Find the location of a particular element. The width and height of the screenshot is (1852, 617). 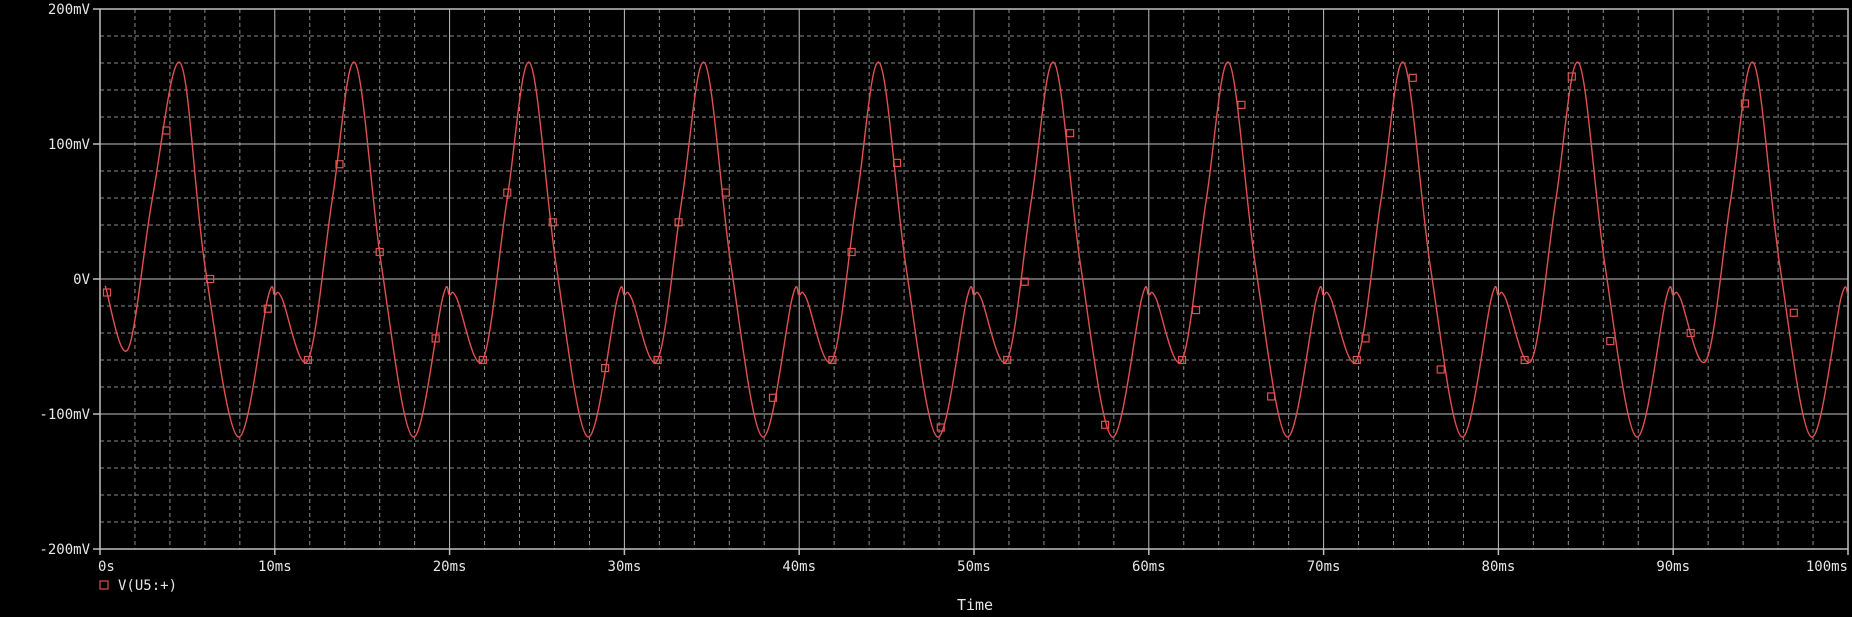

x-tick-label: 90ms is located at coordinates (1673, 567).